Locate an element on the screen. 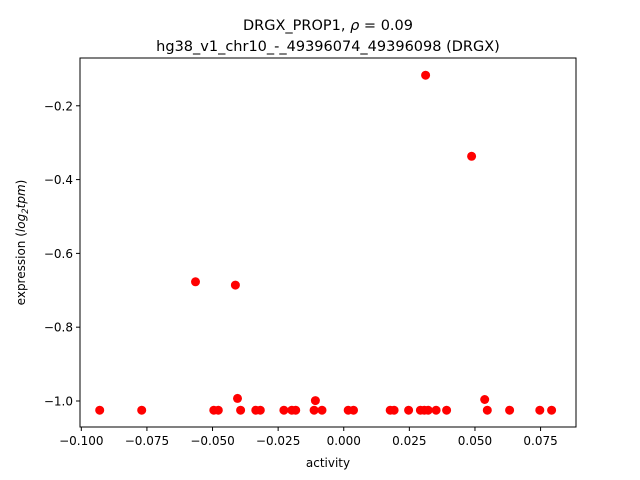 This screenshot has height=480, width=640. chart-title: DRGX_PROP1, ρ = 0.09 is located at coordinates (328, 26).